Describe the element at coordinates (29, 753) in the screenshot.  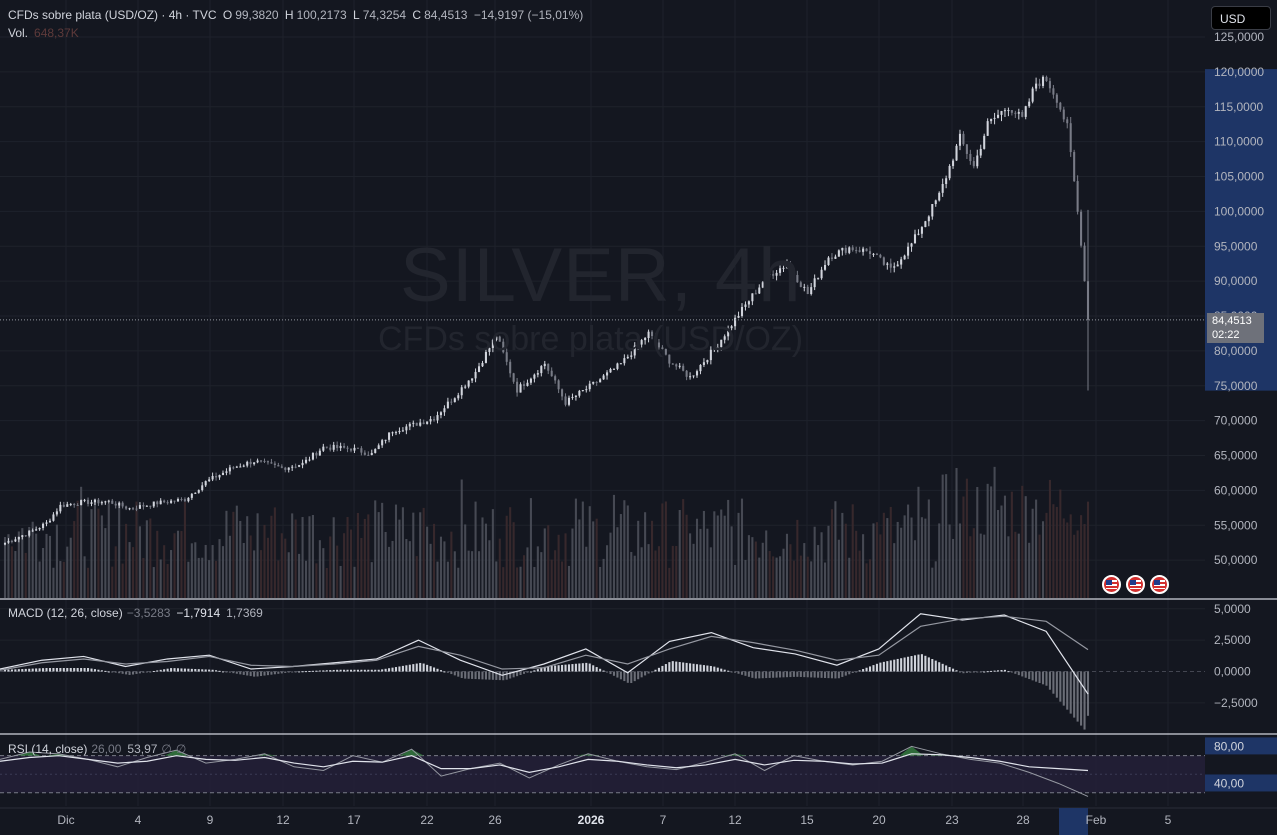
I see `rsi-overbought-fill` at that location.